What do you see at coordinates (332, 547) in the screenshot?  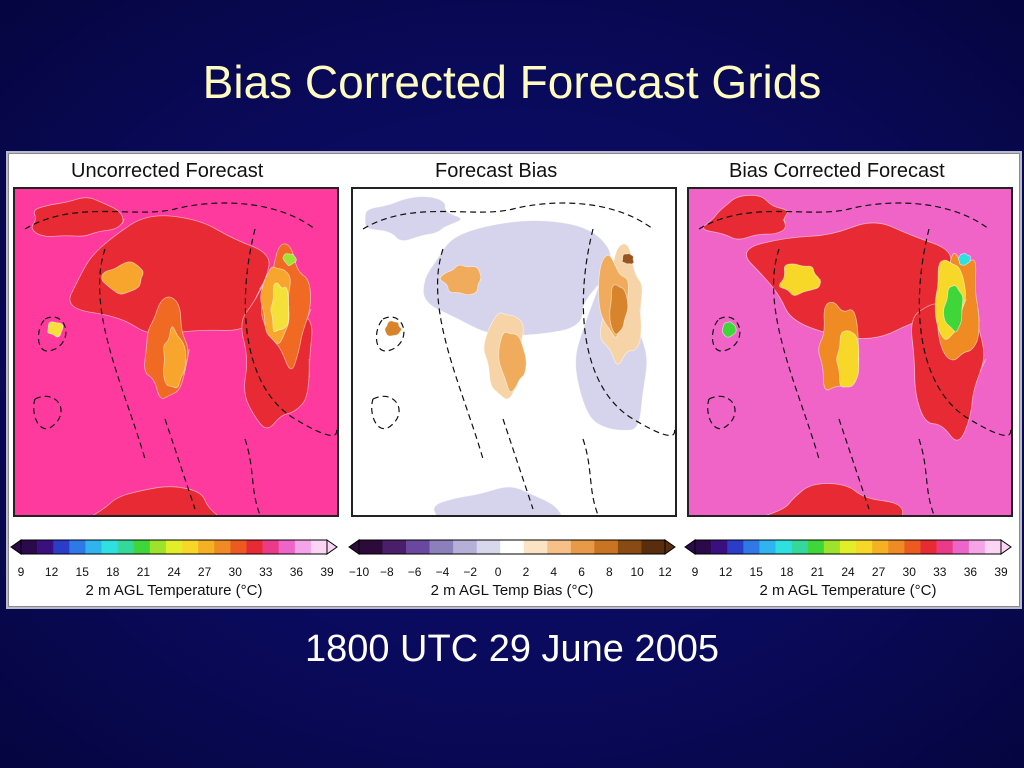 I see `colorbar-arrow-high` at bounding box center [332, 547].